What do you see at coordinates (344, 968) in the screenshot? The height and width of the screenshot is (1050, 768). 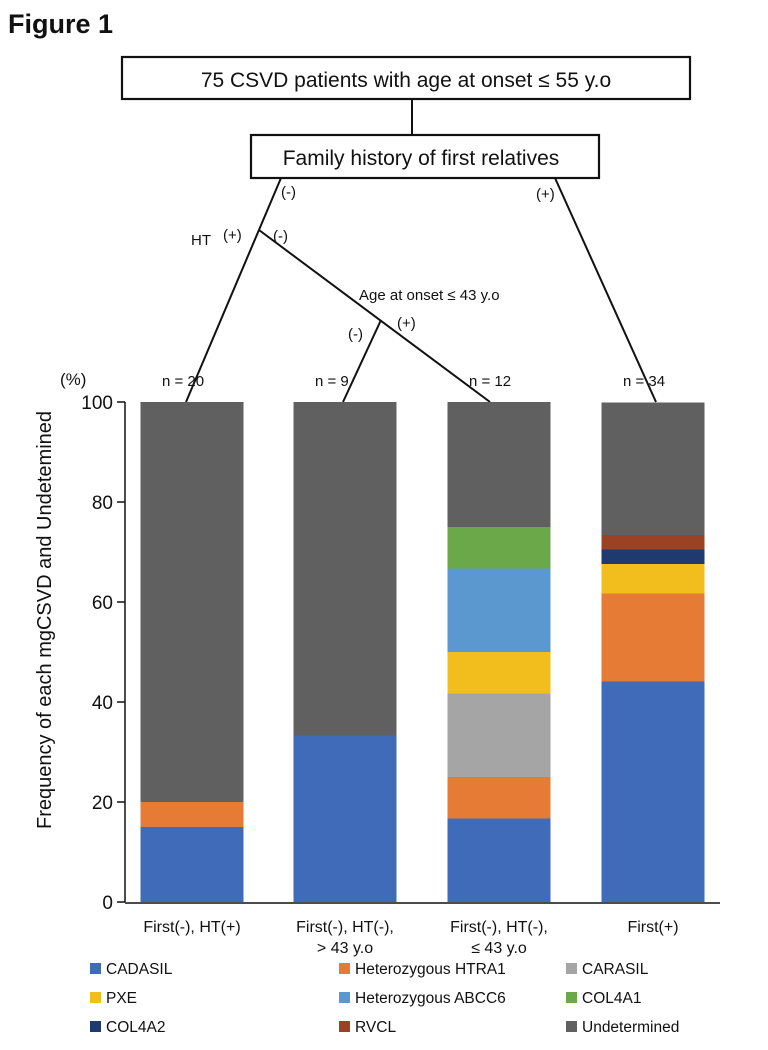 I see `legend-swatch-heterozygous-htra1` at bounding box center [344, 968].